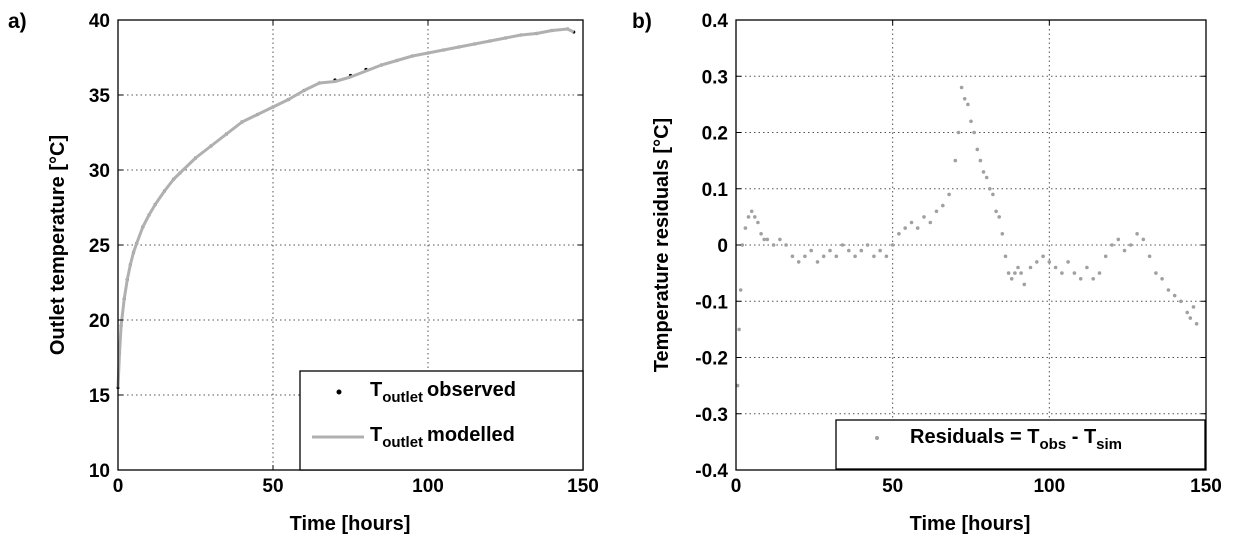 The width and height of the screenshot is (1234, 538). What do you see at coordinates (100, 246) in the screenshot?
I see `y-tick-label: 25` at bounding box center [100, 246].